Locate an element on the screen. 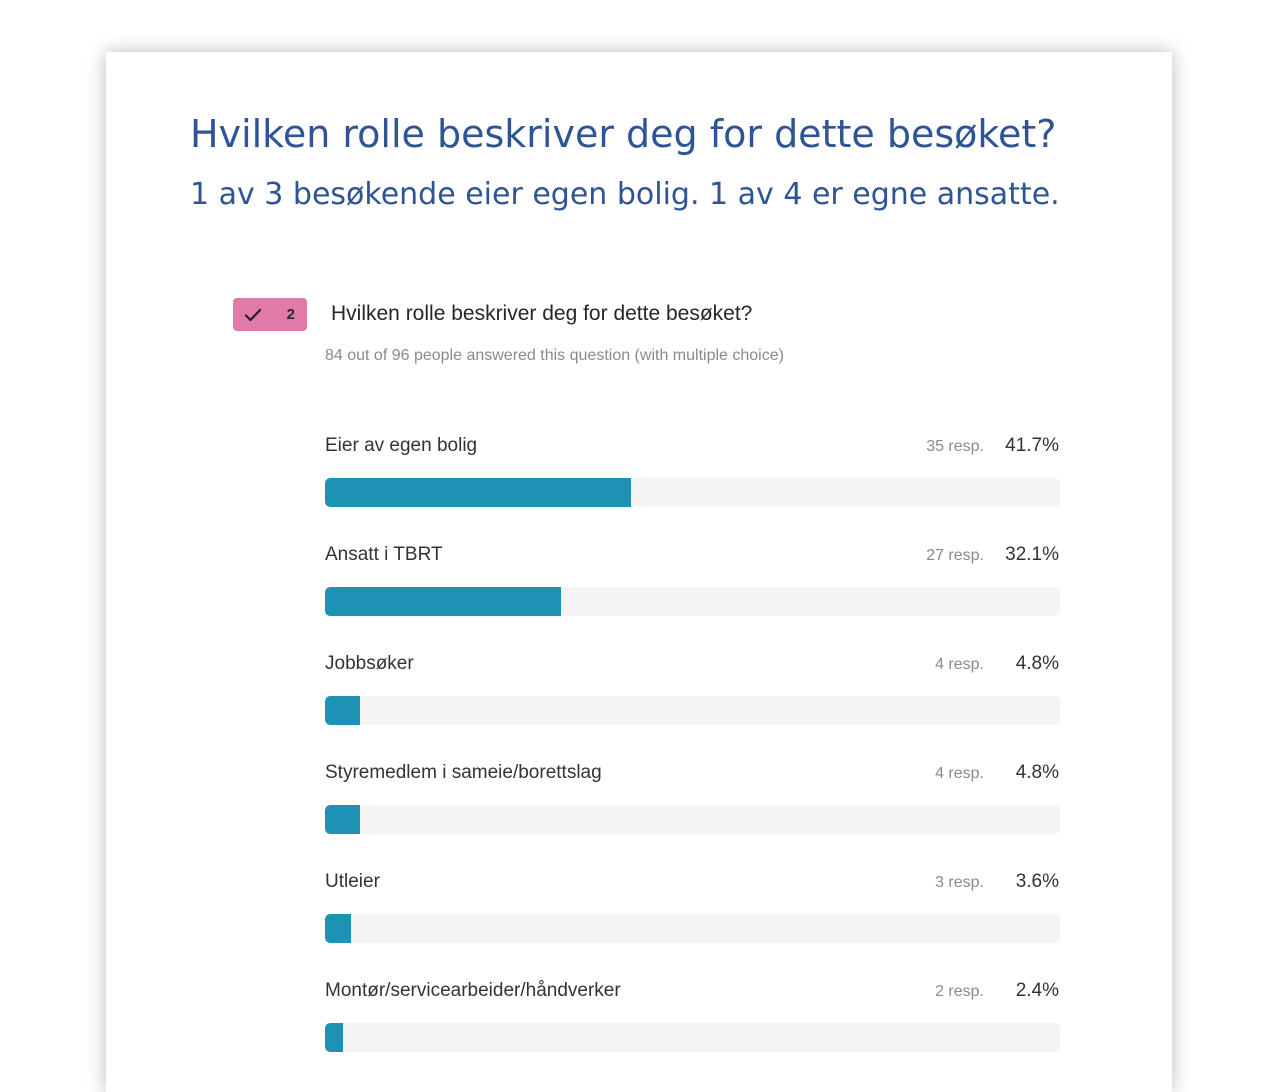  answer-row: Ansatt i TBRT 27 resp. 32.1% is located at coordinates (692, 595).